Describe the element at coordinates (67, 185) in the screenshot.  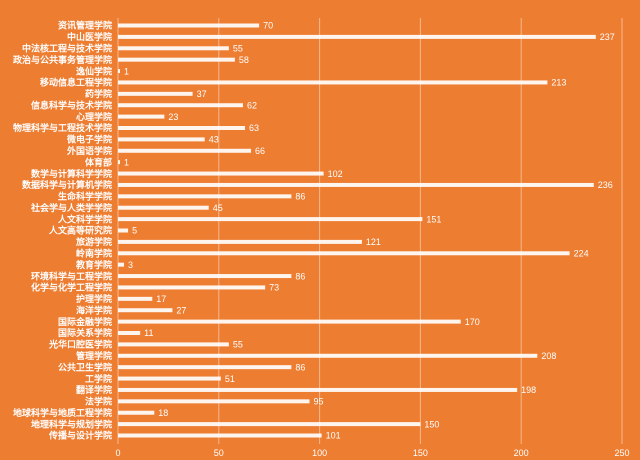
I see `category-label: 数据科学与计算机学院` at that location.